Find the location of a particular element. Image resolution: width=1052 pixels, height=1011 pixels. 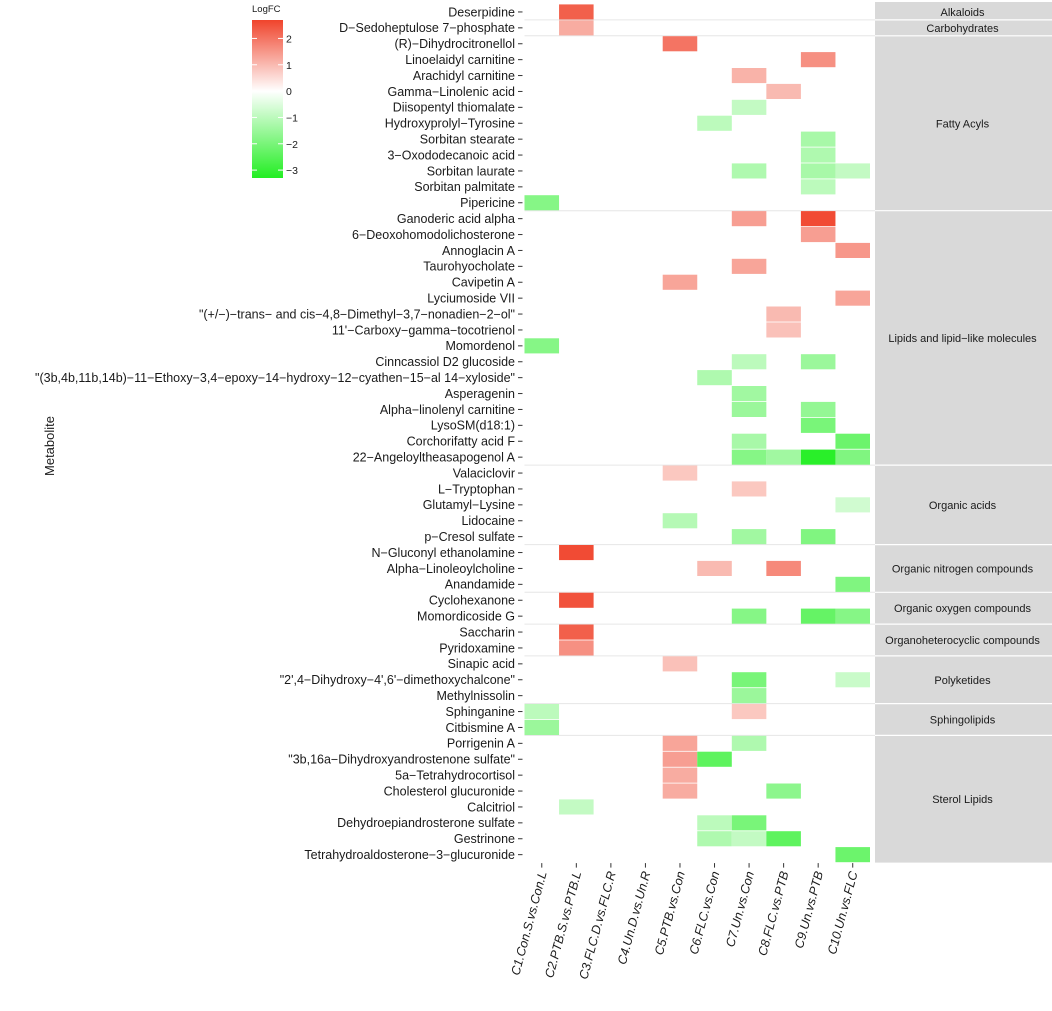

group-label: Sterol Lipids is located at coordinates (962, 800).